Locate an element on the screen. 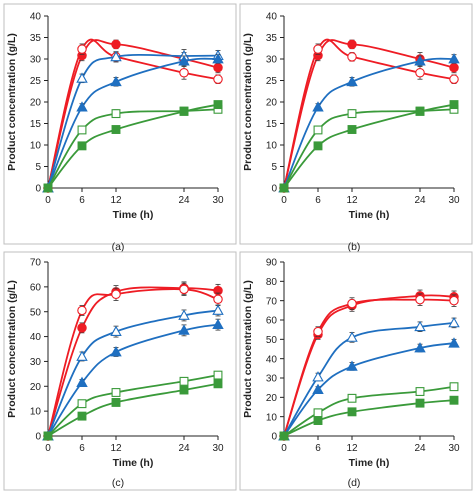 This screenshot has width=474, height=500. y-axis-title: Product concentration (g/L) is located at coordinates (12, 349).